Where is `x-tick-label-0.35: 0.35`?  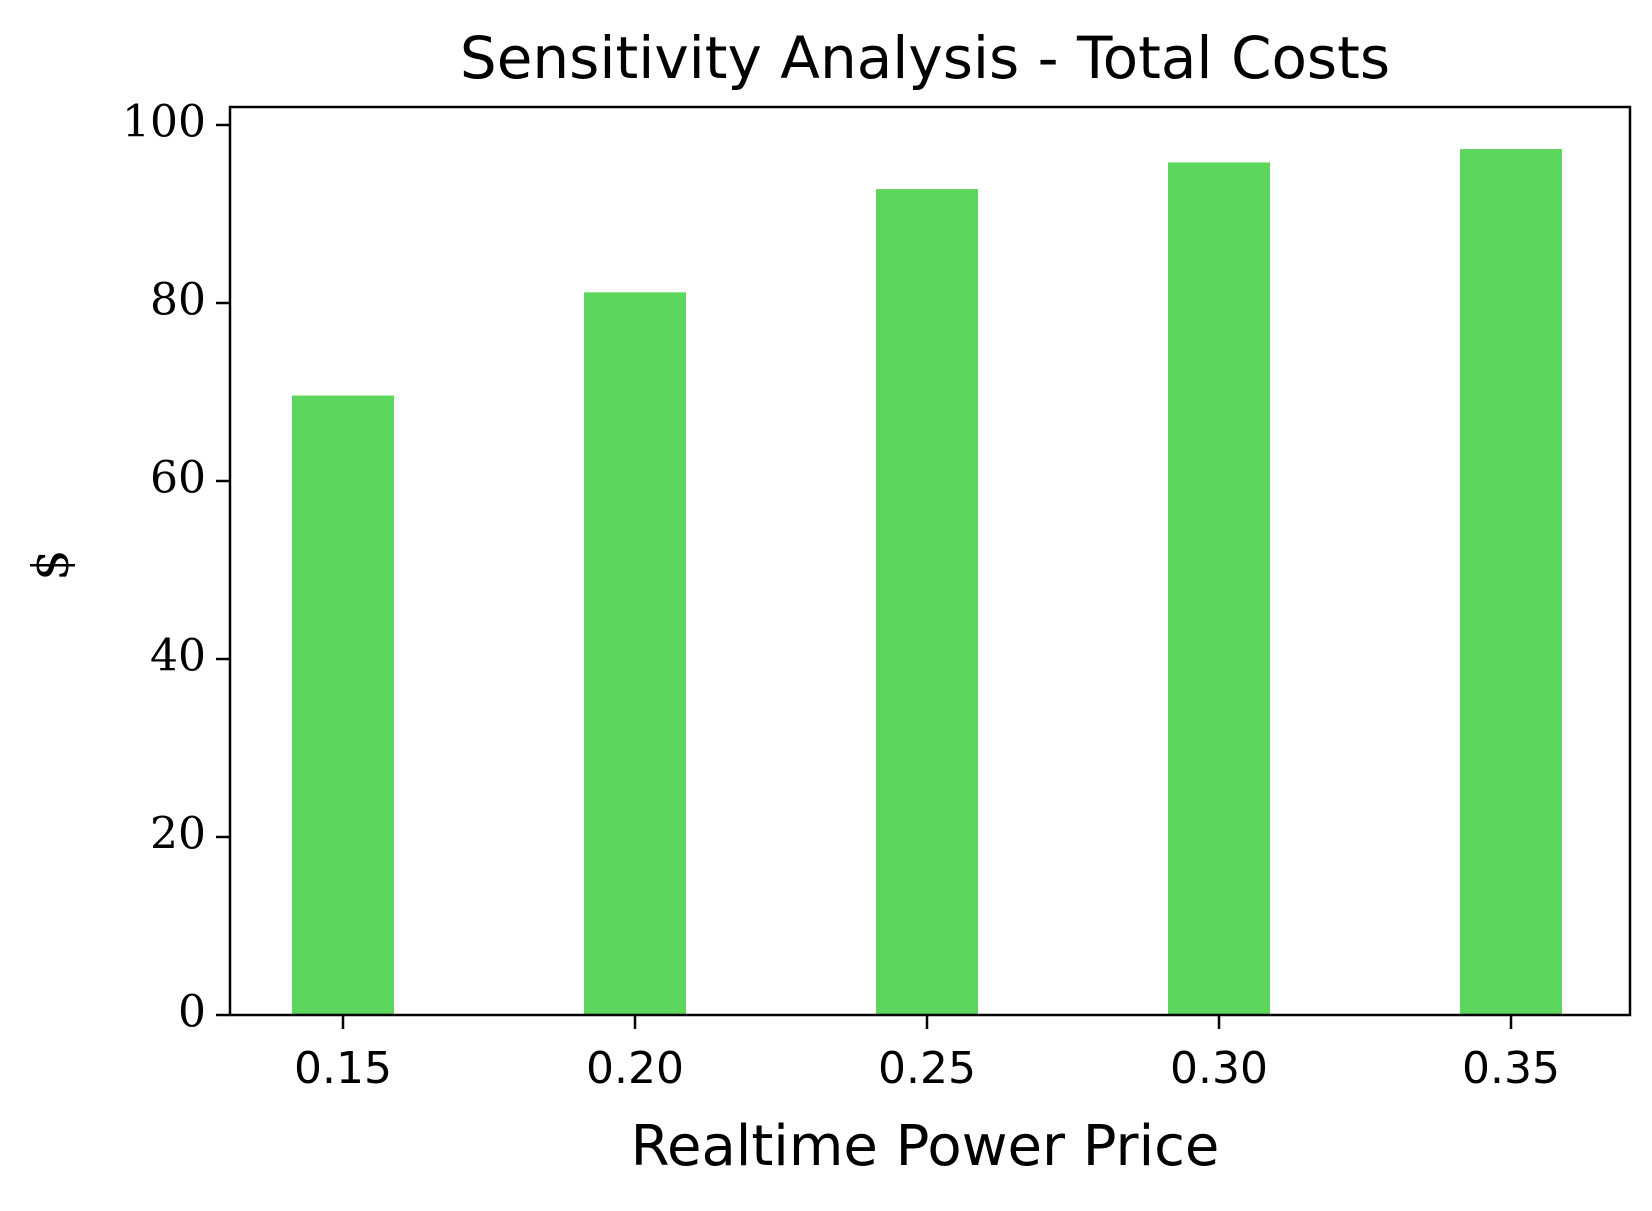 x-tick-label-0.35: 0.35 is located at coordinates (1511, 1068).